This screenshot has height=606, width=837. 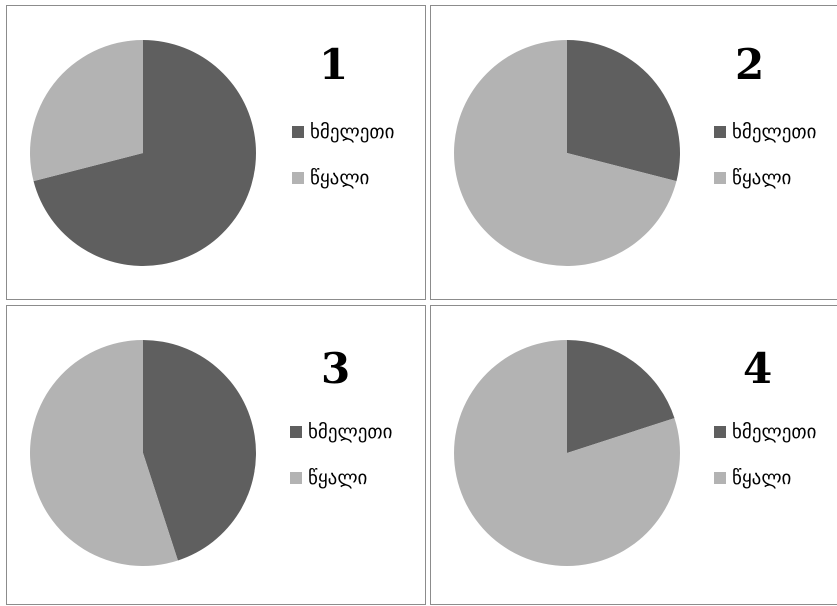 I want to click on chart-title: 2, so click(x=750, y=64).